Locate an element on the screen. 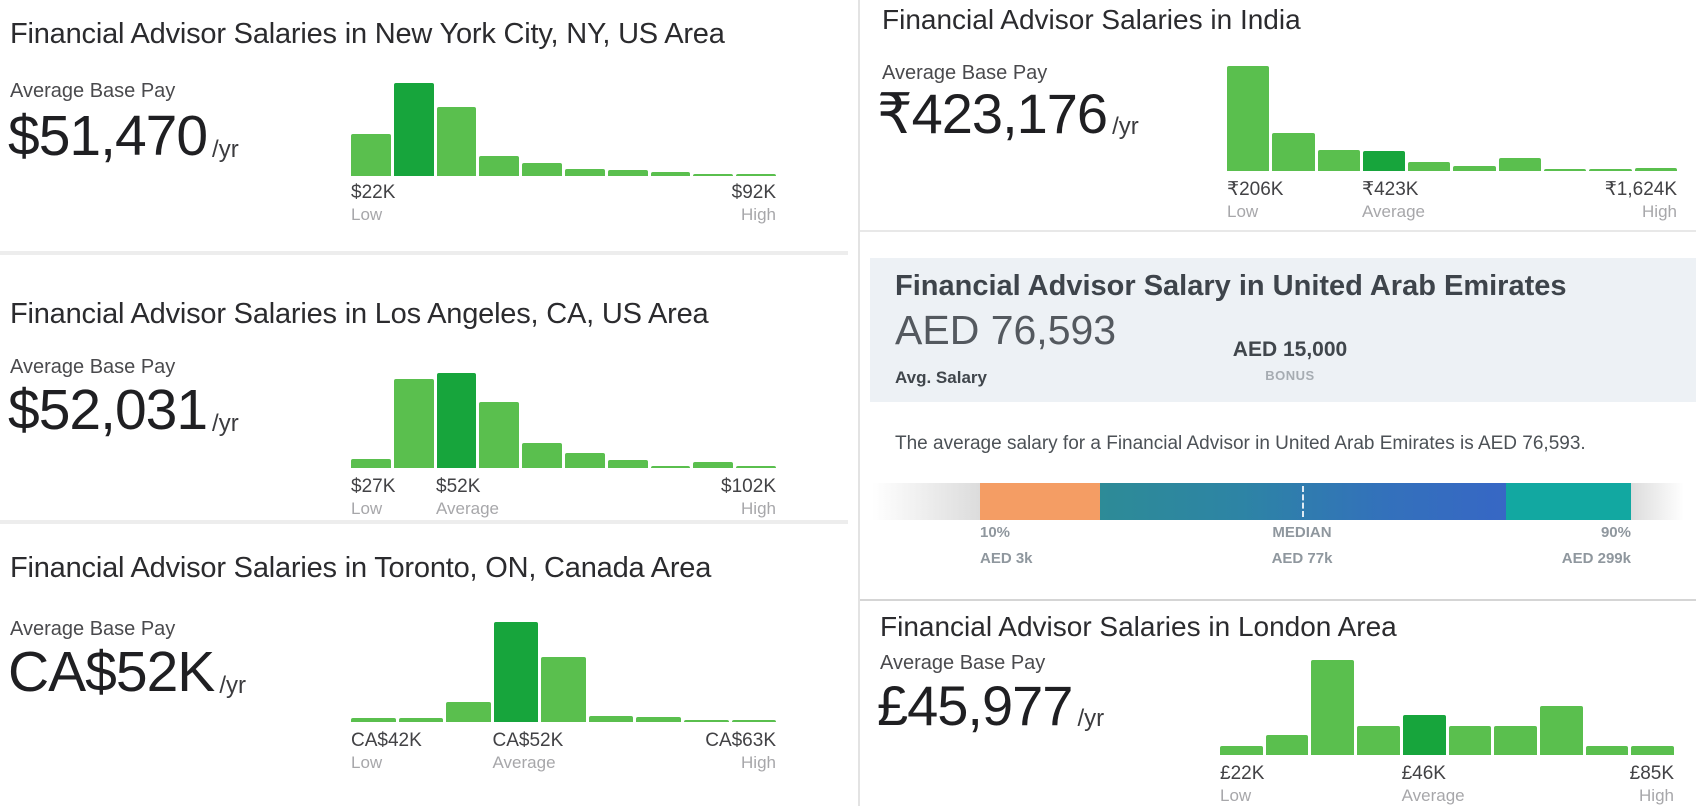  low-tick: £22K Low is located at coordinates (1242, 784).